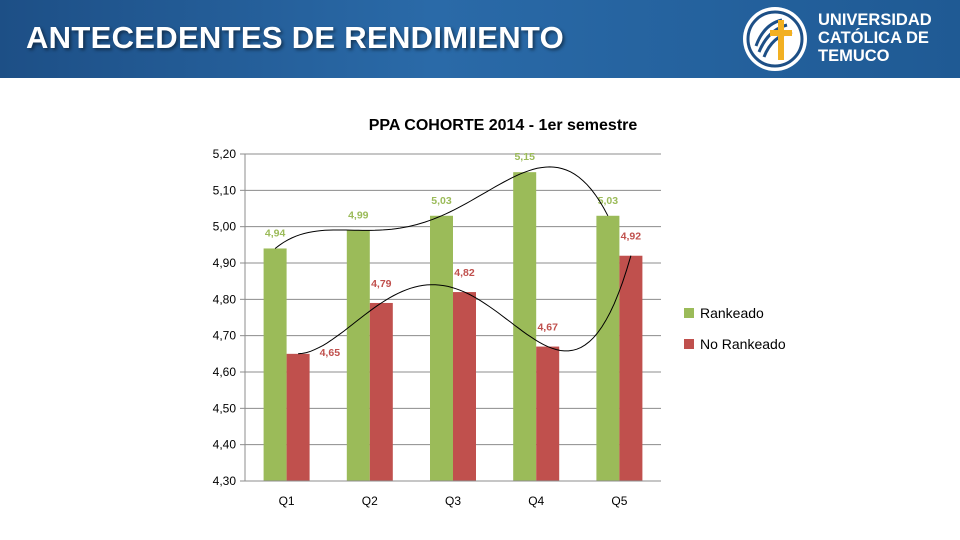  I want to click on x-tick-label: Q1, so click(287, 501).